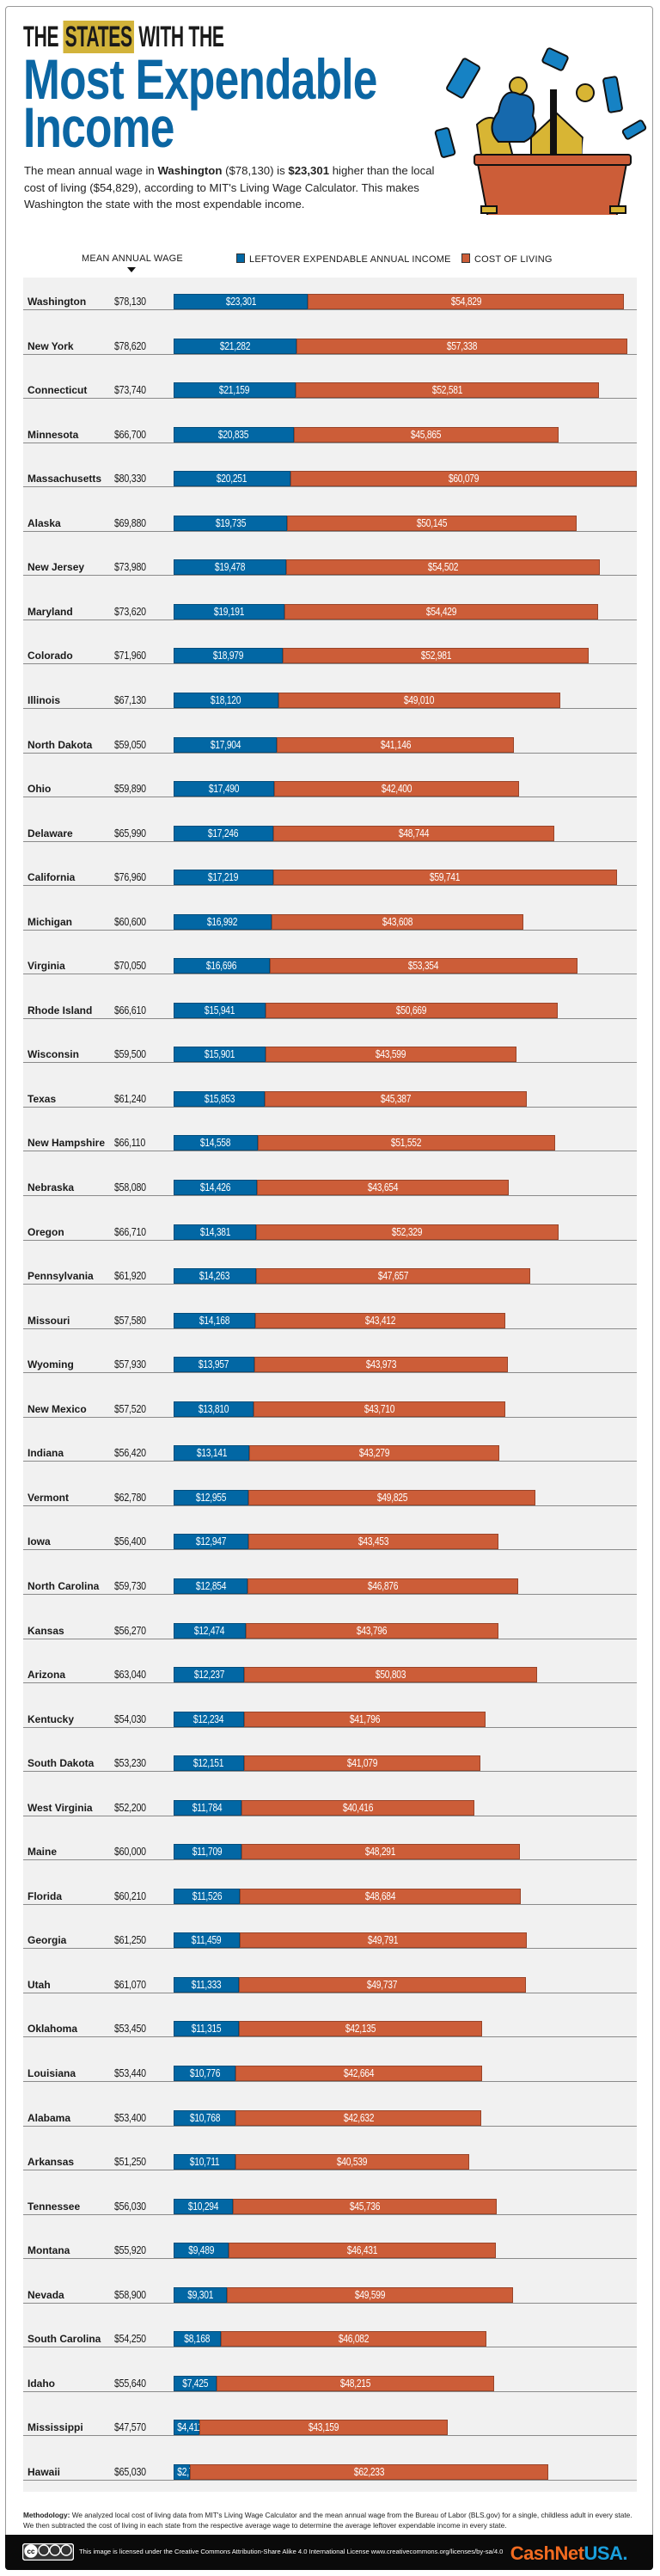 Image resolution: width=660 pixels, height=2576 pixels. Describe the element at coordinates (48, 2552) in the screenshot. I see `creative-commons-icon: cc` at that location.